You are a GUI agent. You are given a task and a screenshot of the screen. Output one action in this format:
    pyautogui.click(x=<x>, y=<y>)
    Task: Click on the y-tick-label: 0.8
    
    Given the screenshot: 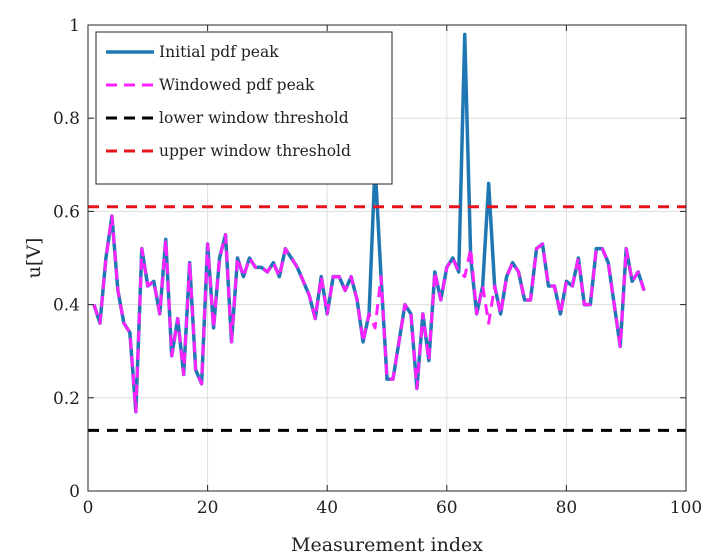 What is the action you would take?
    pyautogui.click(x=66, y=119)
    